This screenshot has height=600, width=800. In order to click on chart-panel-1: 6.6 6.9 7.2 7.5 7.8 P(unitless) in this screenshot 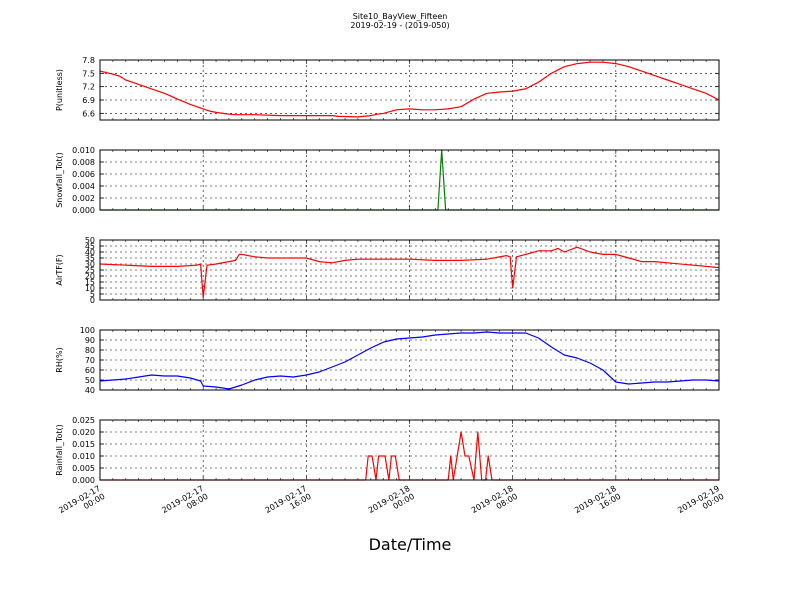, I will do `click(387, 88)`.